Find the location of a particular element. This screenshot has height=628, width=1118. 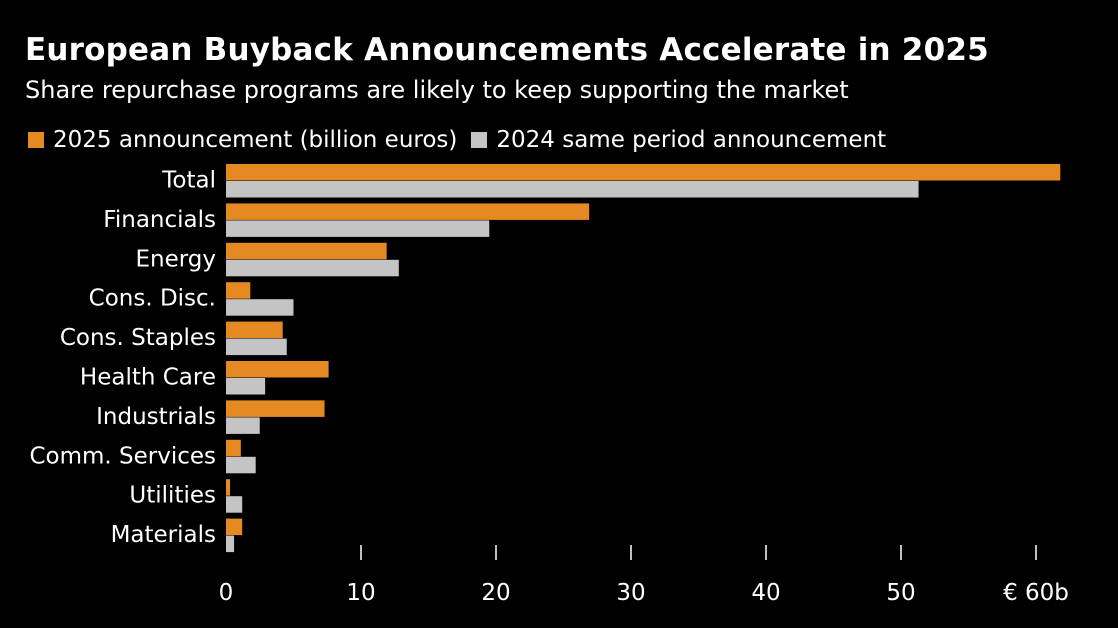

bar-2025-health-care is located at coordinates (277, 369).